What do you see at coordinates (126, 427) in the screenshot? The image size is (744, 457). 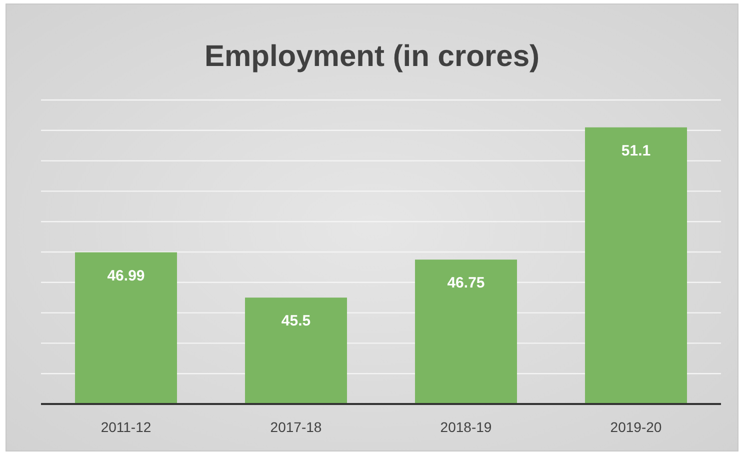 I see `x-tick-label: 2011-12` at bounding box center [126, 427].